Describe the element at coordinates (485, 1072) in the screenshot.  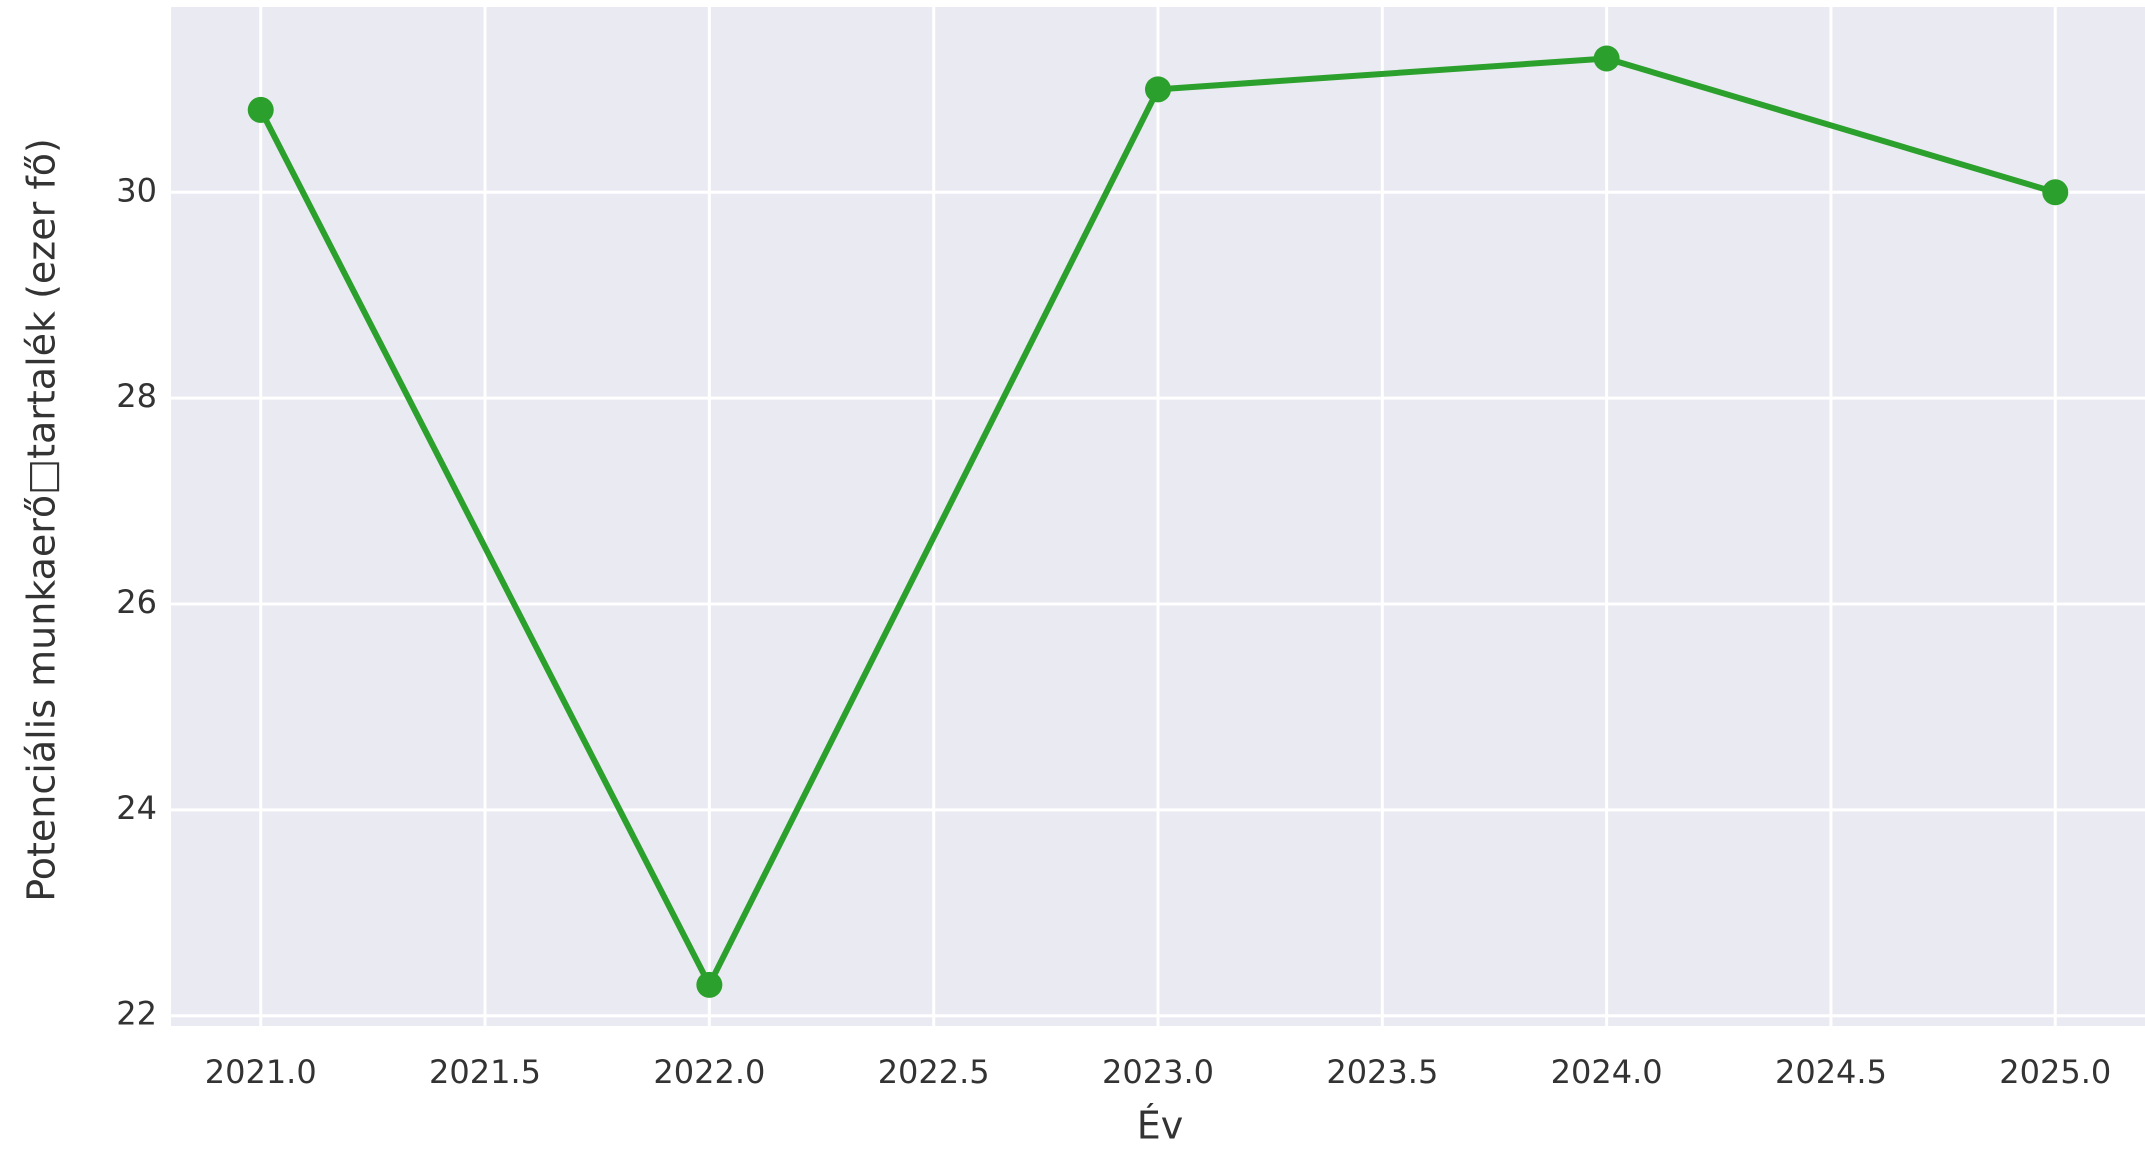
I see `x-tick-label: 2021.5` at that location.